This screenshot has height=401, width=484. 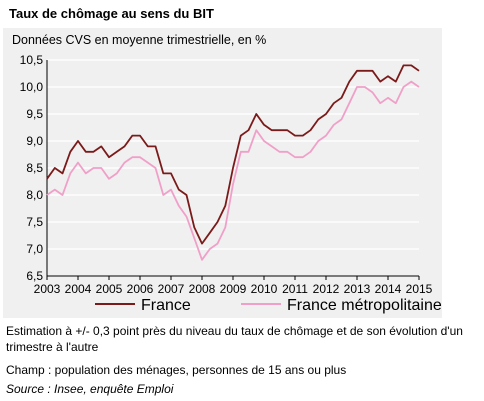 What do you see at coordinates (140, 289) in the screenshot?
I see `x-tick-label: 2006` at bounding box center [140, 289].